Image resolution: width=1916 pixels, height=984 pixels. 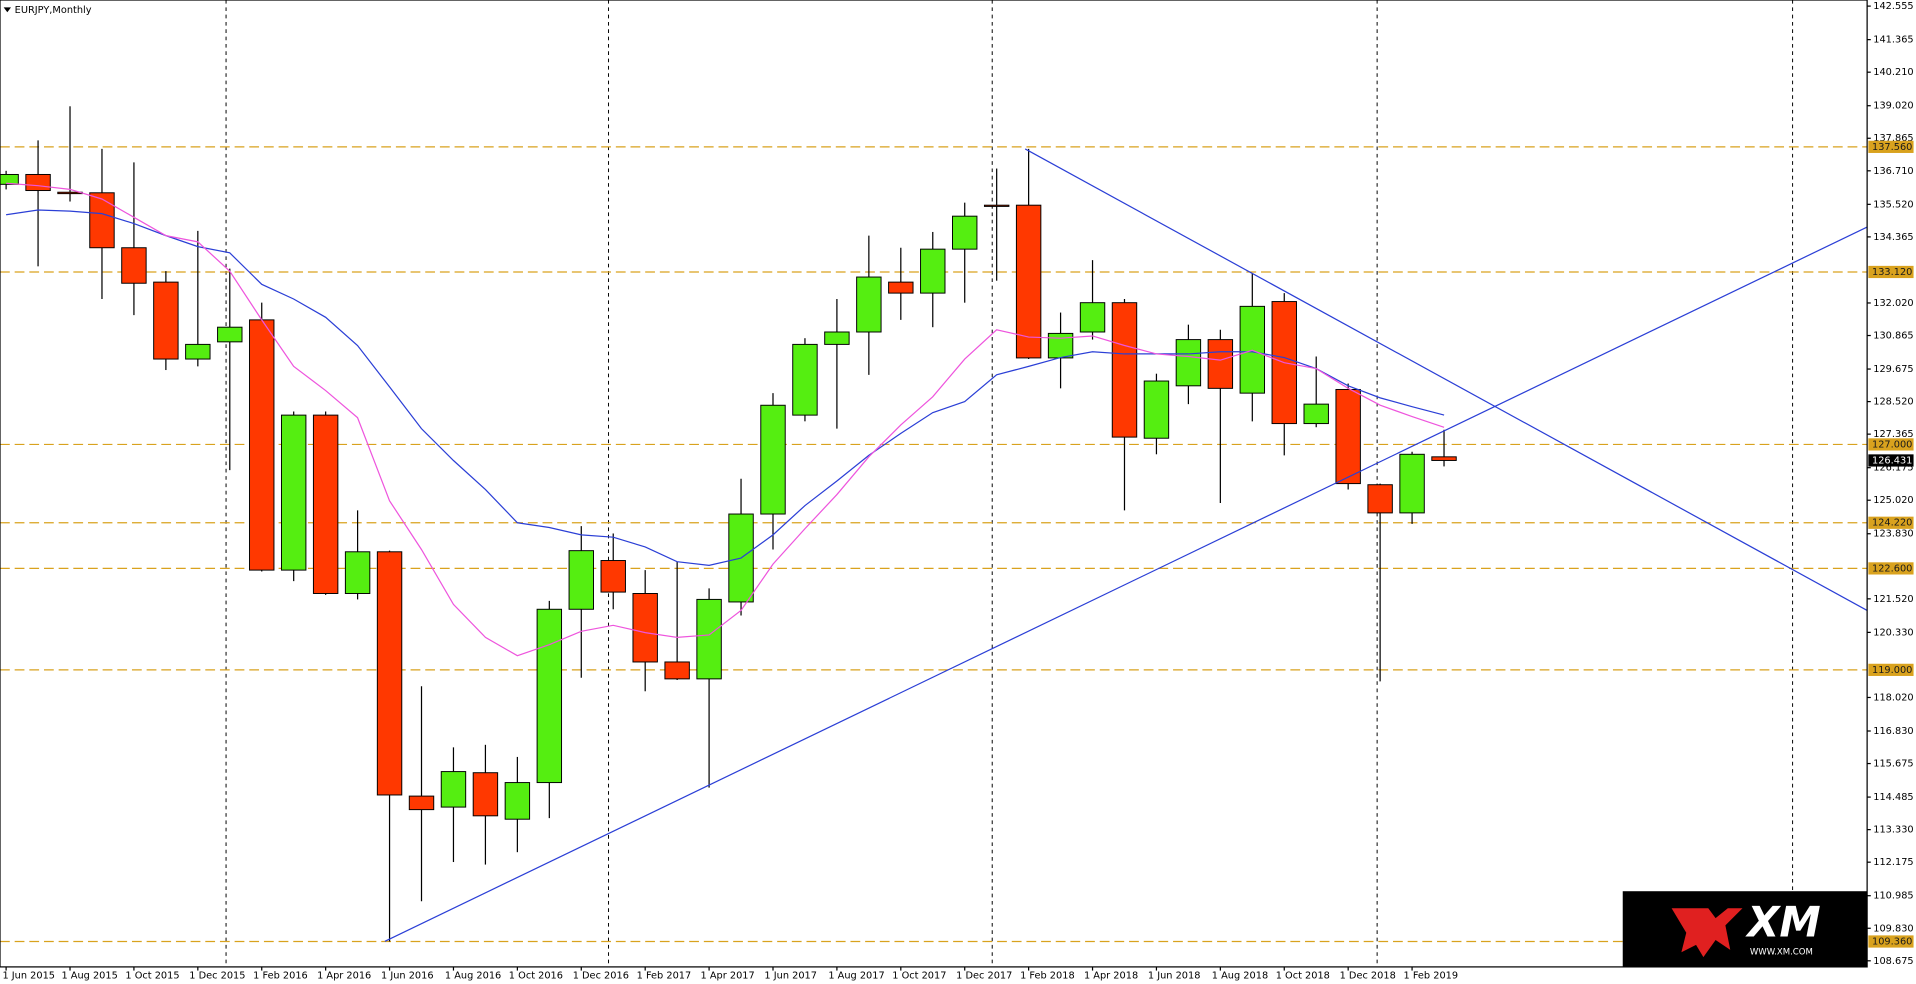 What do you see at coordinates (1893, 106) in the screenshot?
I see `y-tick-label: 139.020` at bounding box center [1893, 106].